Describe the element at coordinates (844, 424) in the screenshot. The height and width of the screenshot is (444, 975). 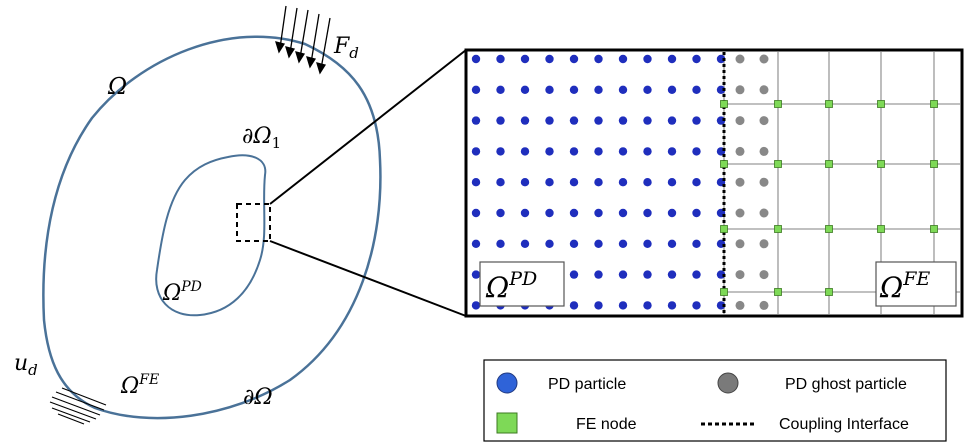
I see `coupling-interface-legend-label: Coupling Interface` at that location.